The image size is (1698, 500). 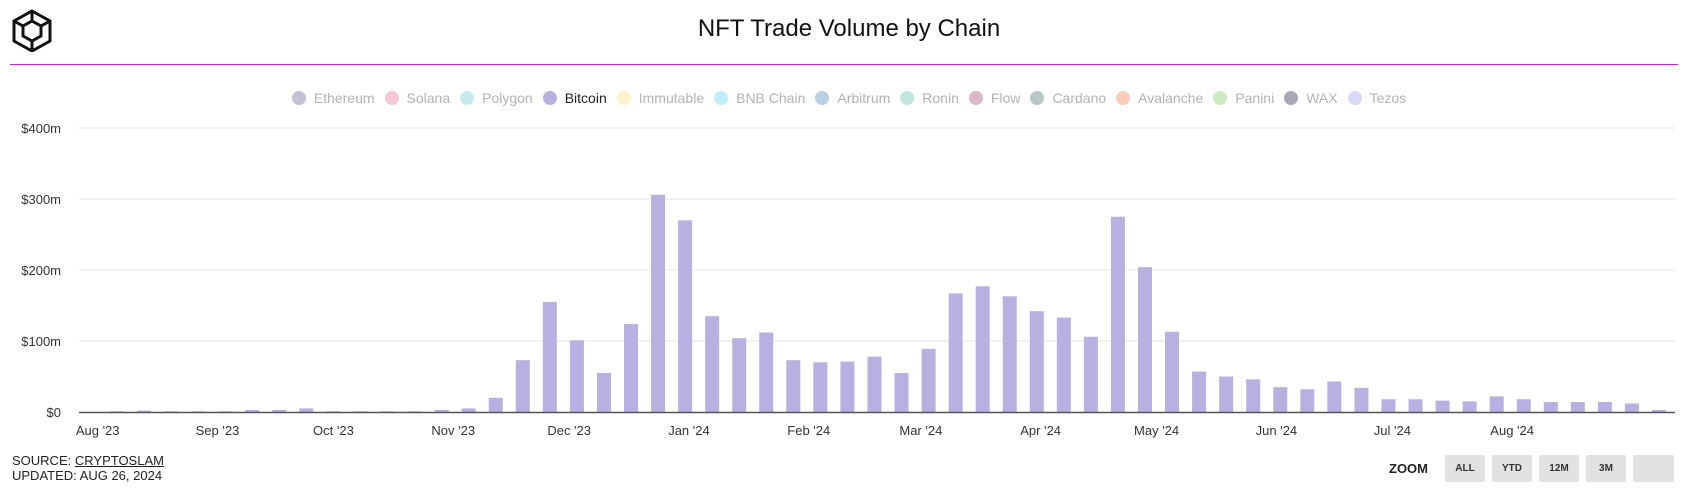 I want to click on x-tick-label: Sep '23, so click(x=218, y=430).